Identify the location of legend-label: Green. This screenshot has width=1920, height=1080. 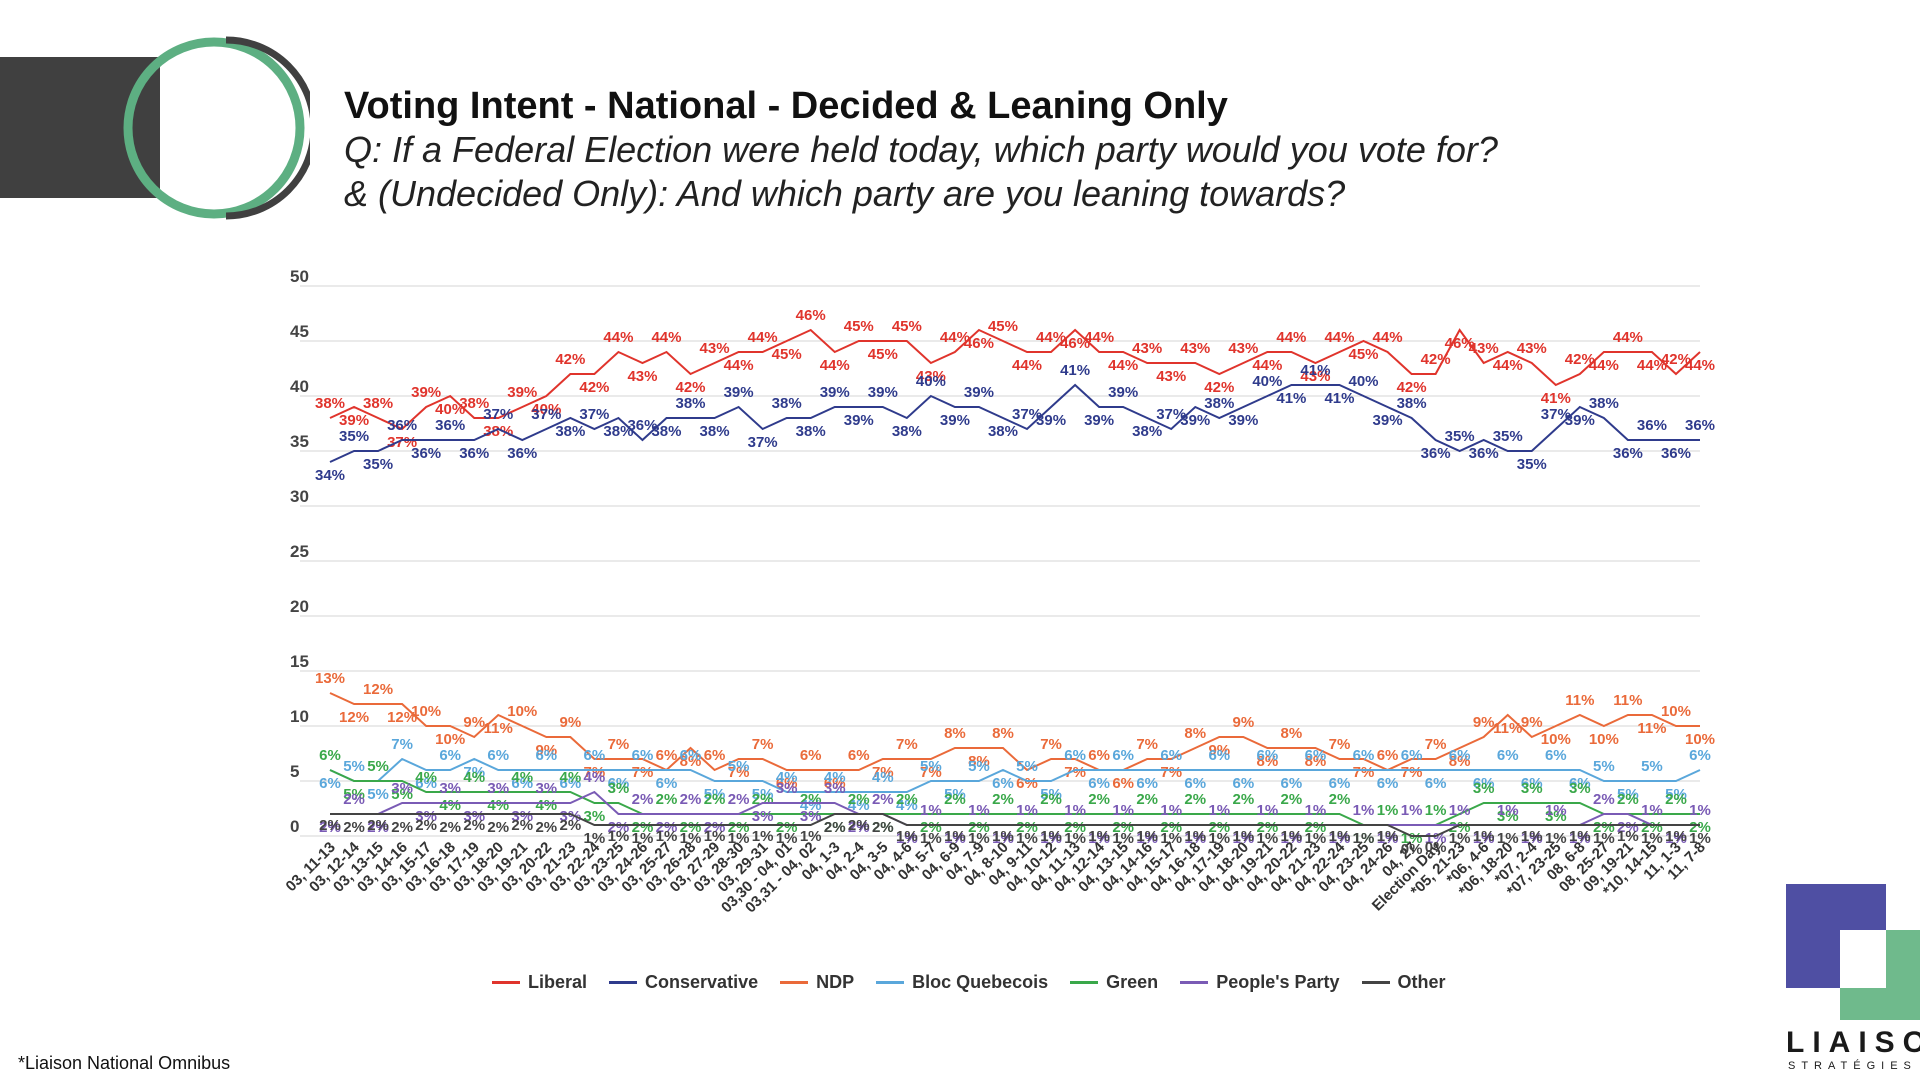
(1132, 982).